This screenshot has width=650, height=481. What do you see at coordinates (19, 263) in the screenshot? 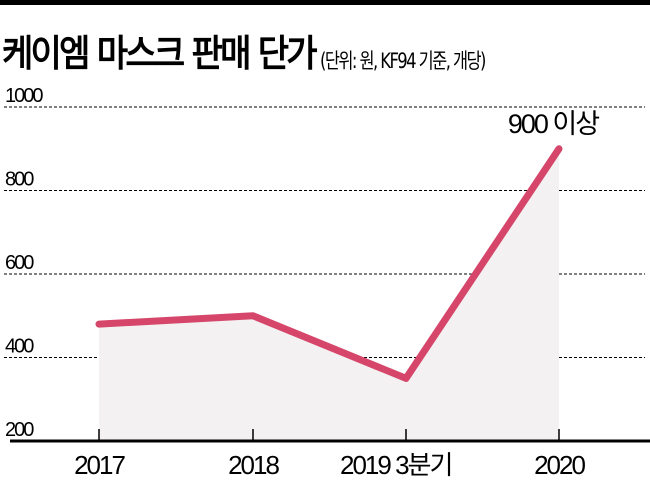
I see `y-tick-label: 600` at bounding box center [19, 263].